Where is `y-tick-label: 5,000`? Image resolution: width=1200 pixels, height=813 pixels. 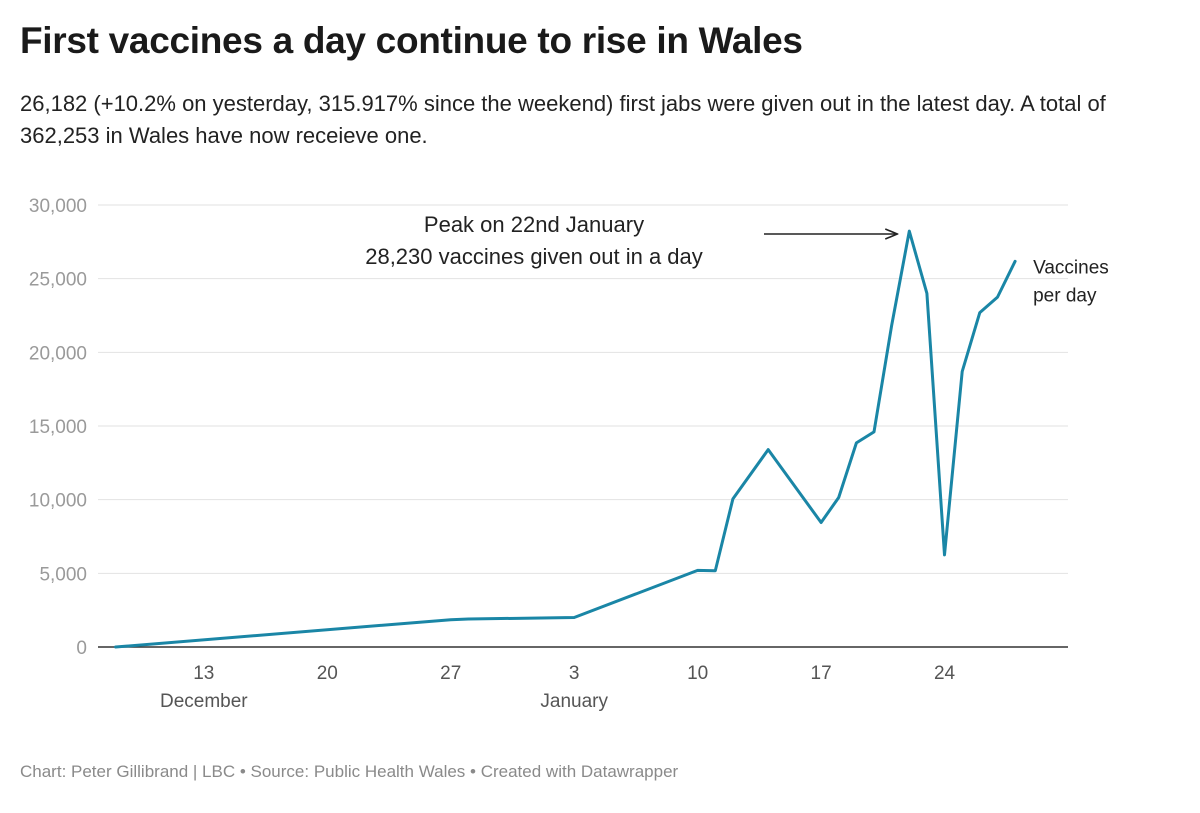 y-tick-label: 5,000 is located at coordinates (63, 574).